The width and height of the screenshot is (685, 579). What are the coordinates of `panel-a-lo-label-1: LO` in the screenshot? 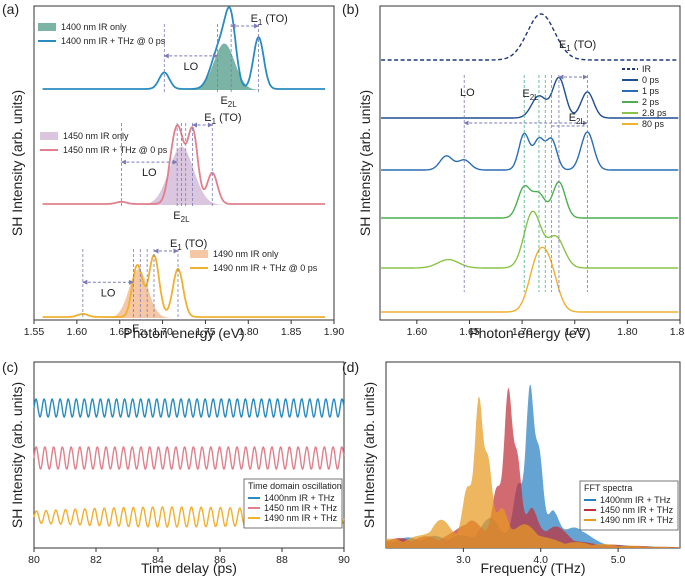 It's located at (149, 173).